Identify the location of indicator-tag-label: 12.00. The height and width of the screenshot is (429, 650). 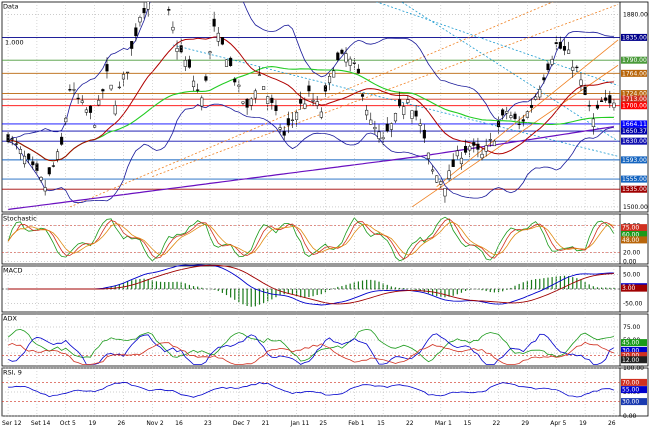
(630, 360).